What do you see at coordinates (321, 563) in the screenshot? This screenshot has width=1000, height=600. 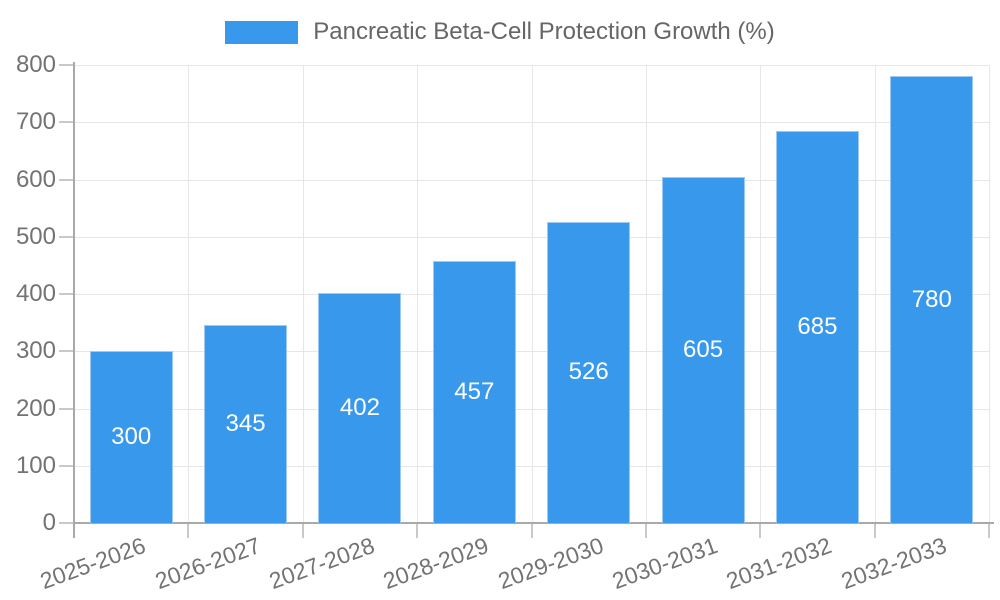 I see `x-axis-category-label: 2027-2028` at bounding box center [321, 563].